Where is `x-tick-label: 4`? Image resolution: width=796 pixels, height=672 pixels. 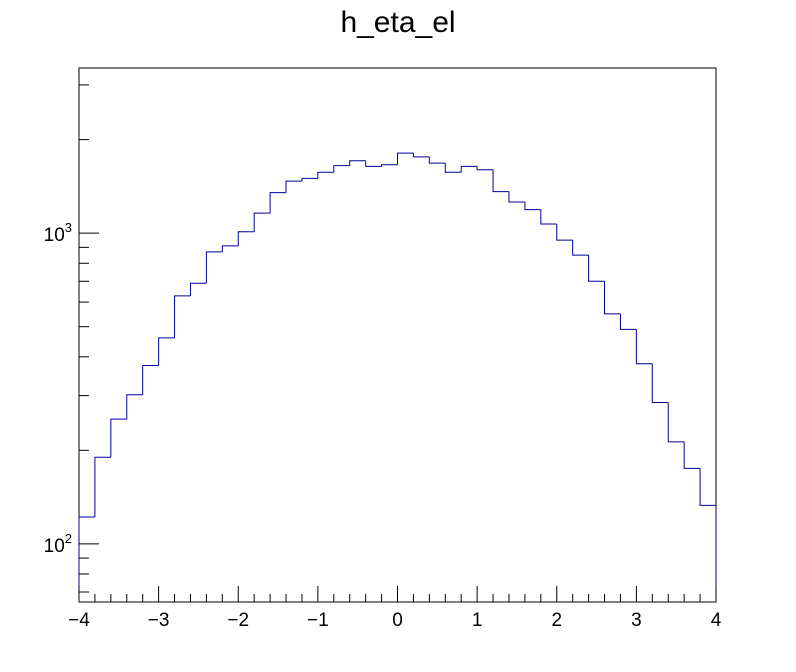 x-tick-label: 4 is located at coordinates (716, 620).